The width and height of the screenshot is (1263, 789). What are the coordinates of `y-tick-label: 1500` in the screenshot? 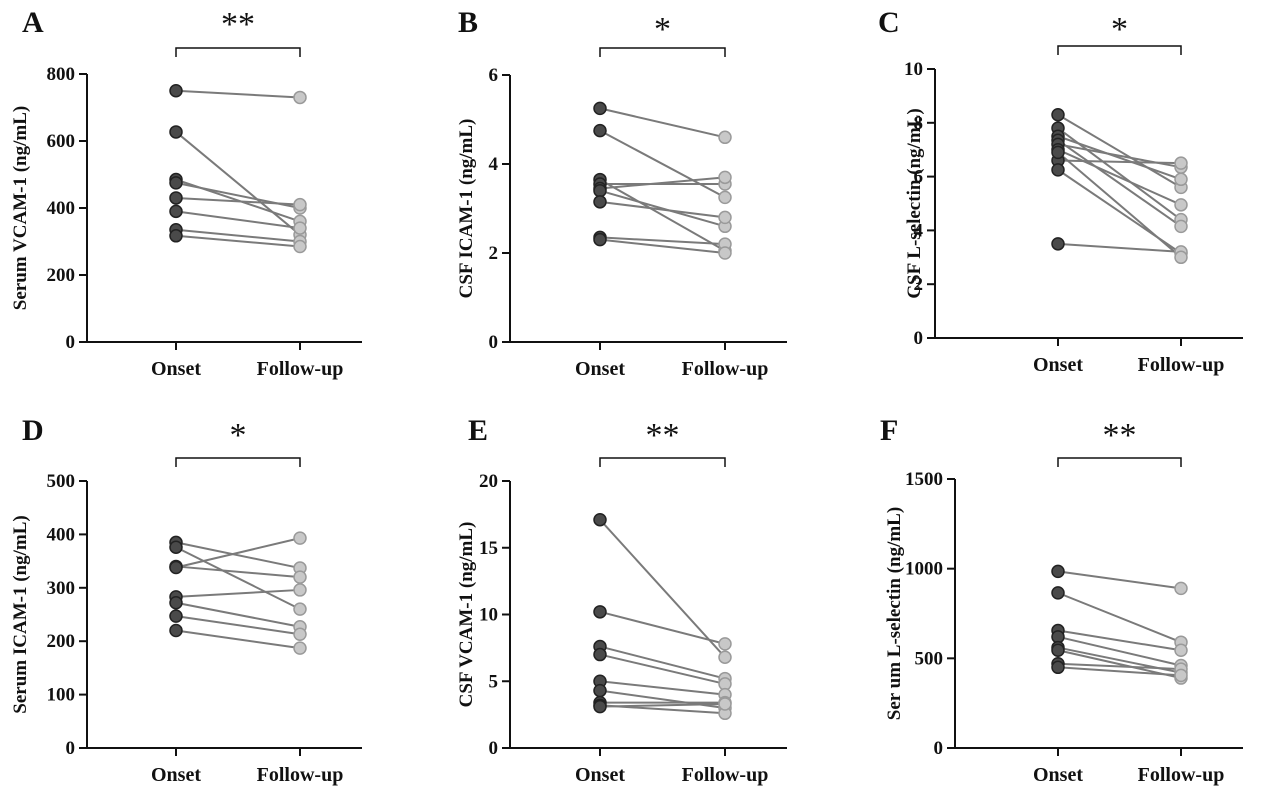 It's located at (924, 479).